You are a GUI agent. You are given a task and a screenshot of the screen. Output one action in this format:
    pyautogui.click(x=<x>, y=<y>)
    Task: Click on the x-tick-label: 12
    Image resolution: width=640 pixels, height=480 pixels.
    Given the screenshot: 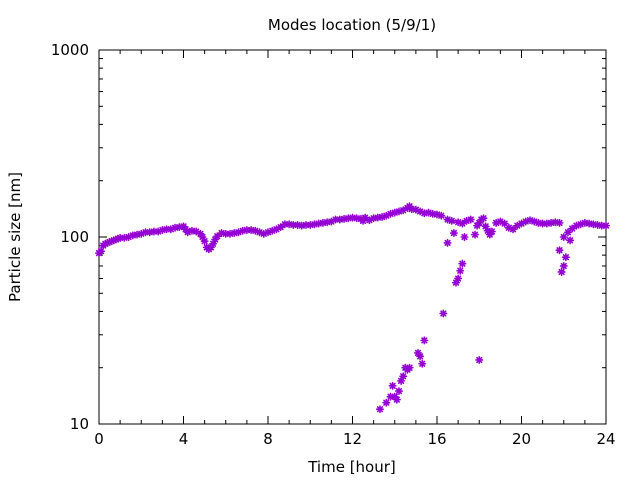 What is the action you would take?
    pyautogui.click(x=352, y=439)
    